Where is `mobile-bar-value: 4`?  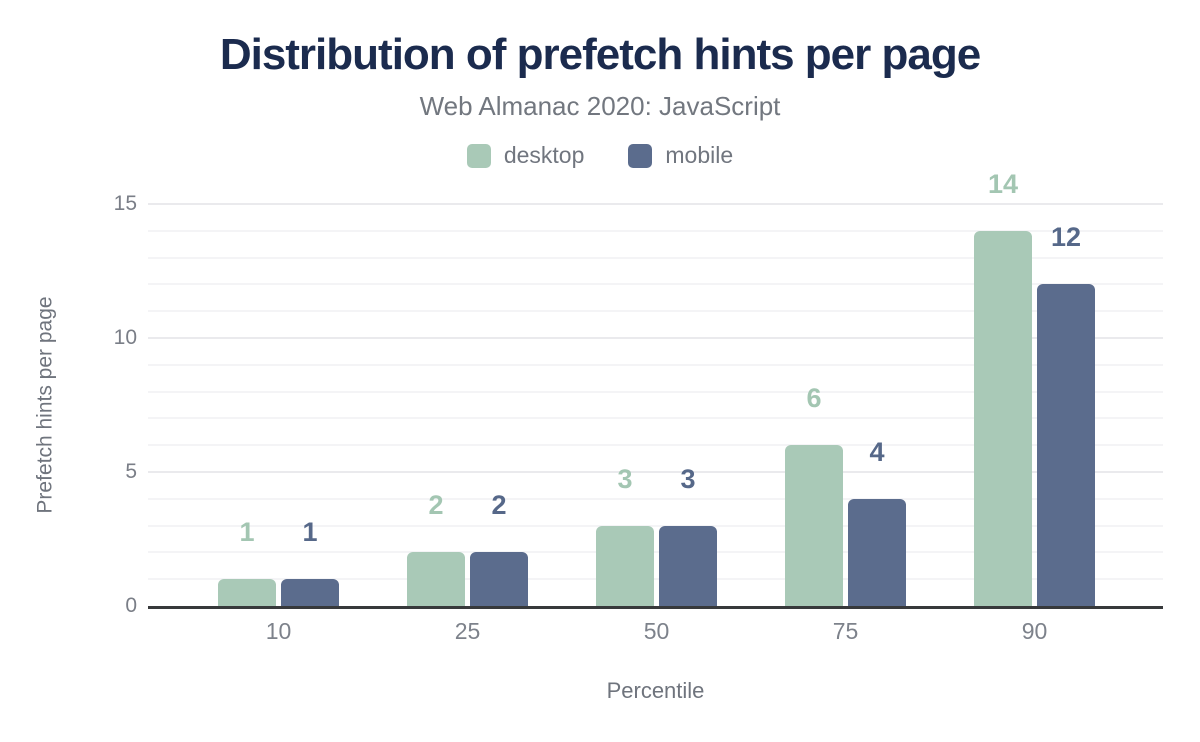 mobile-bar-value: 4 is located at coordinates (877, 451).